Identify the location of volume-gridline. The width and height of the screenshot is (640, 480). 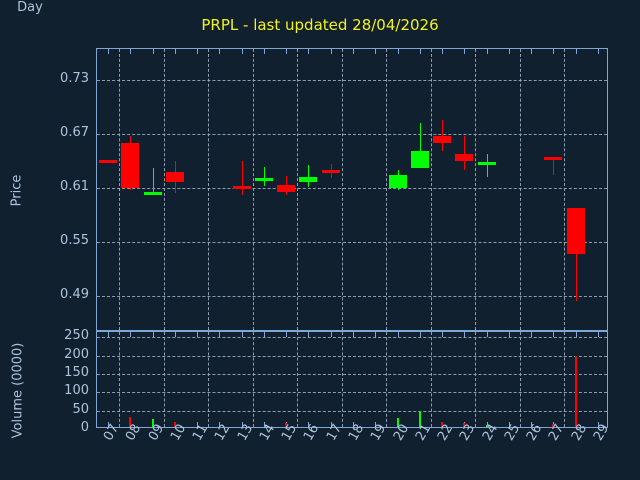
(352, 337).